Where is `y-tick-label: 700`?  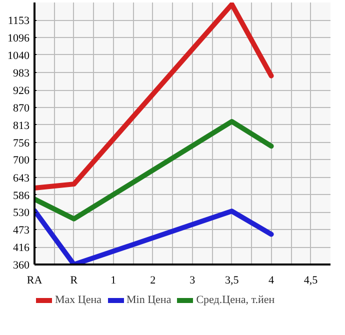 y-tick-label: 700 is located at coordinates (21, 160).